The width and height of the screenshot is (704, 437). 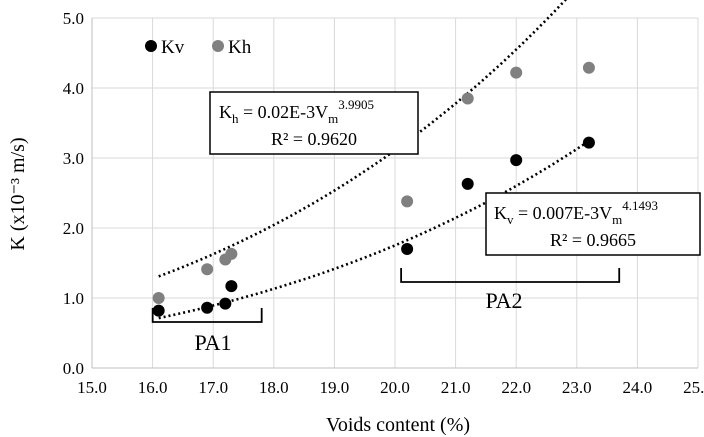 What do you see at coordinates (73, 18) in the screenshot?
I see `y-tick-label: 5.0` at bounding box center [73, 18].